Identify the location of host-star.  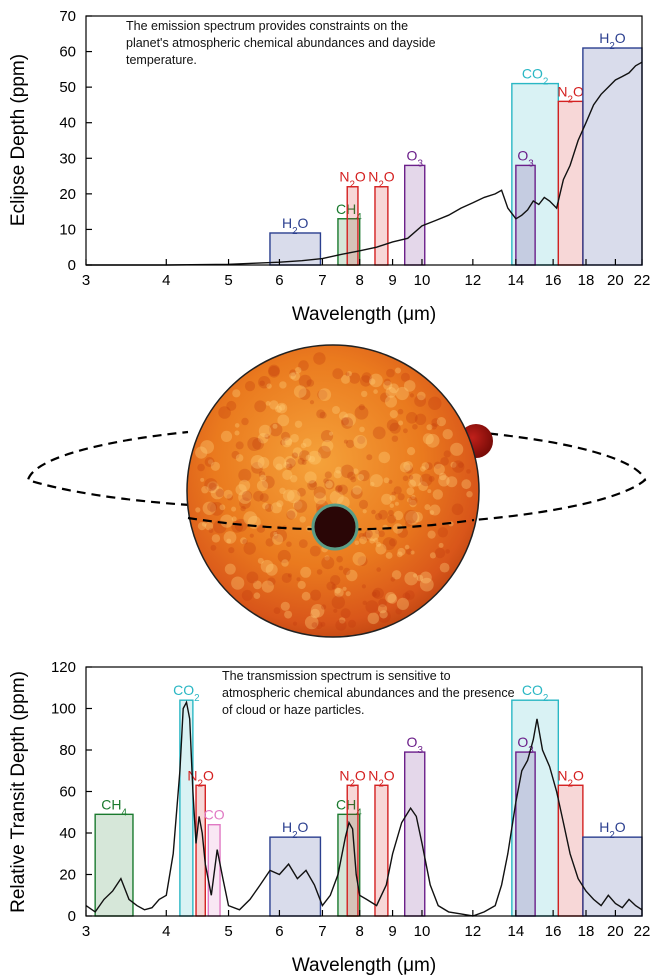
(333, 491).